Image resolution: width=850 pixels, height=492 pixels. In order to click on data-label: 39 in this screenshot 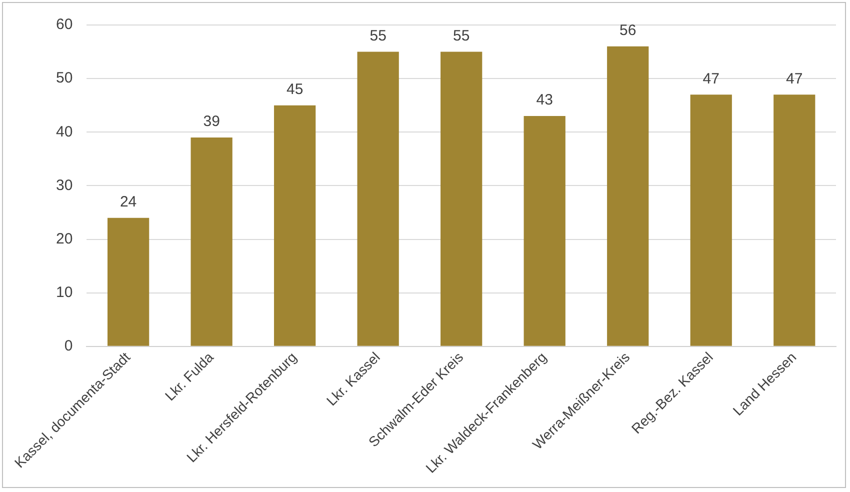, I will do `click(211, 121)`.